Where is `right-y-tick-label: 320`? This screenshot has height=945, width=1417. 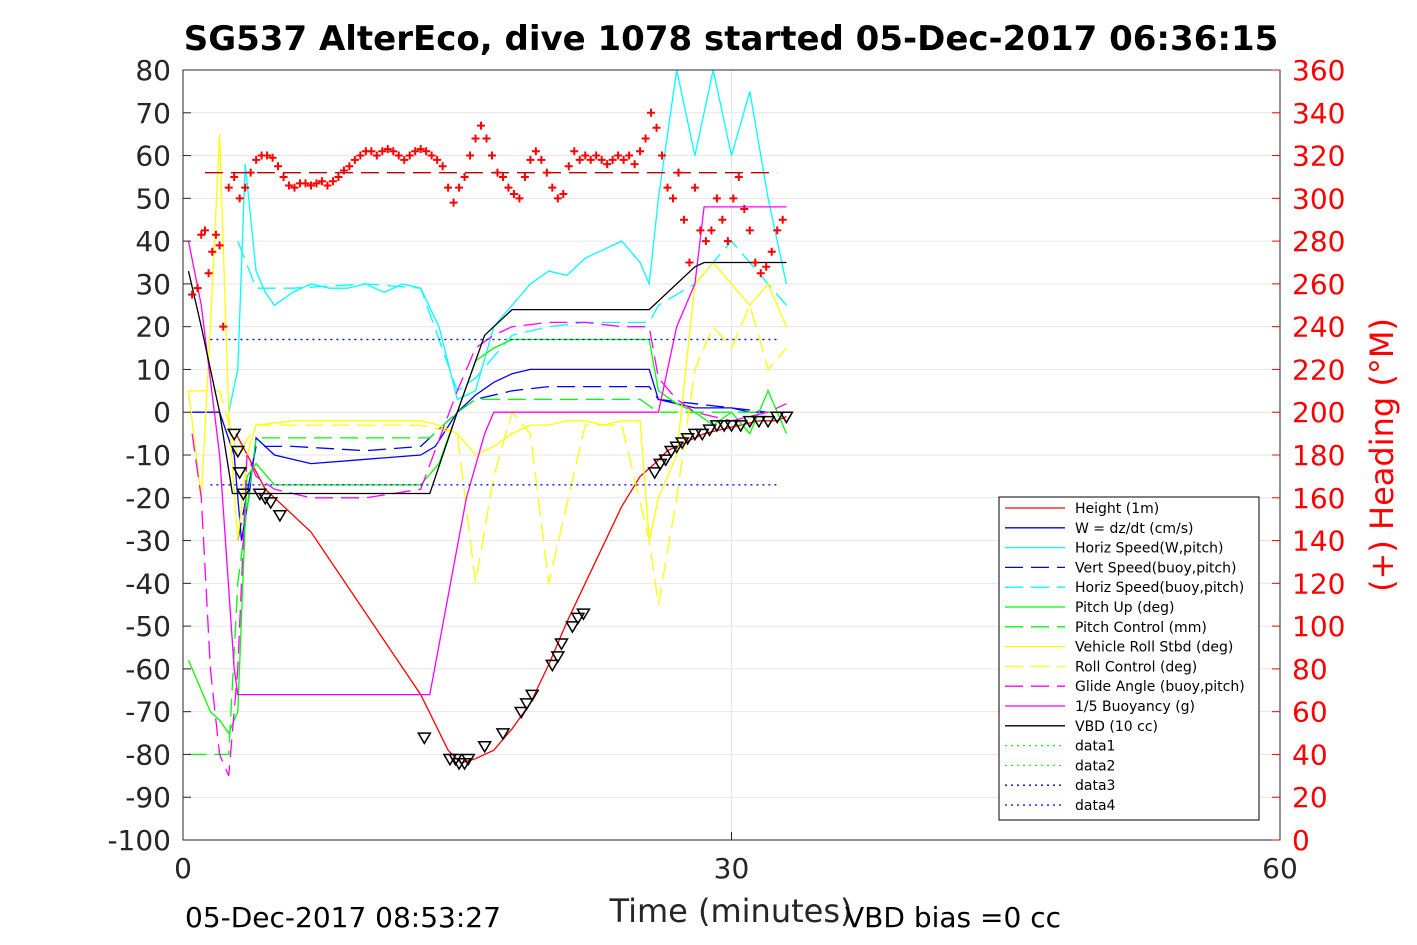
right-y-tick-label: 320 is located at coordinates (1318, 156).